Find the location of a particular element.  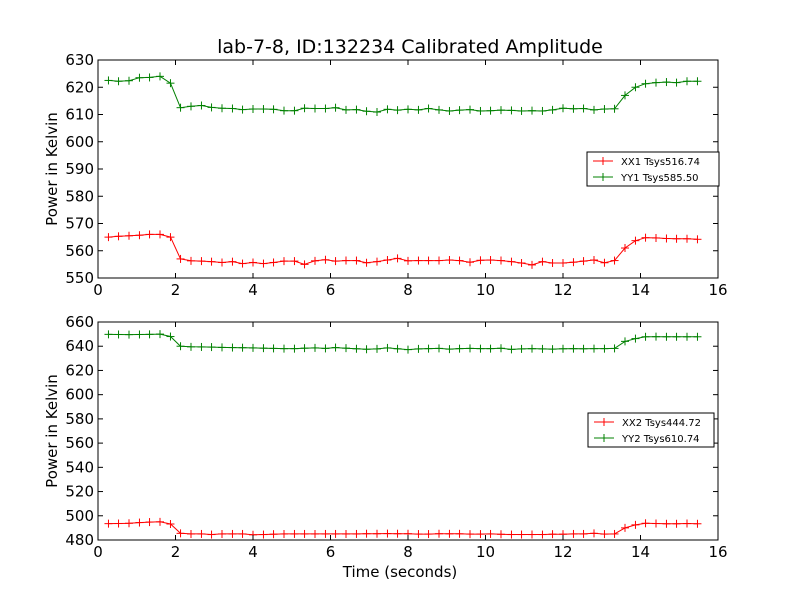

y-tick-label: 600 is located at coordinates (79, 142).